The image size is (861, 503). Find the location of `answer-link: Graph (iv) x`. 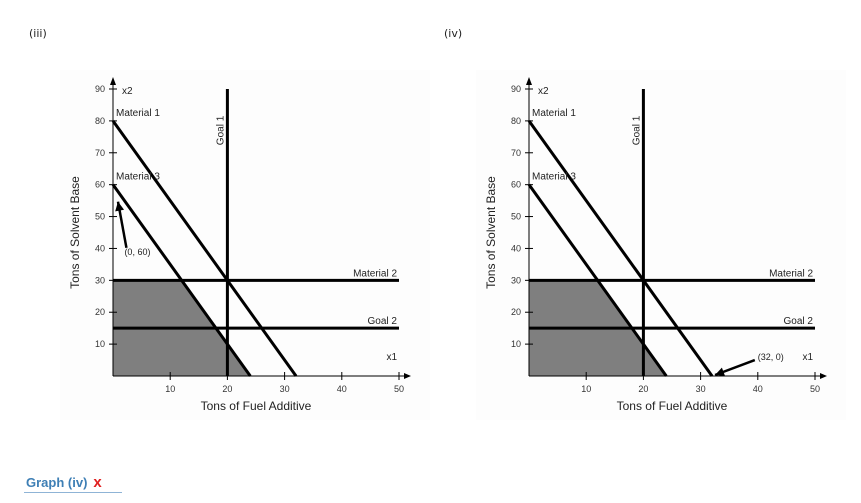

answer-link: Graph (iv) x is located at coordinates (73, 483).